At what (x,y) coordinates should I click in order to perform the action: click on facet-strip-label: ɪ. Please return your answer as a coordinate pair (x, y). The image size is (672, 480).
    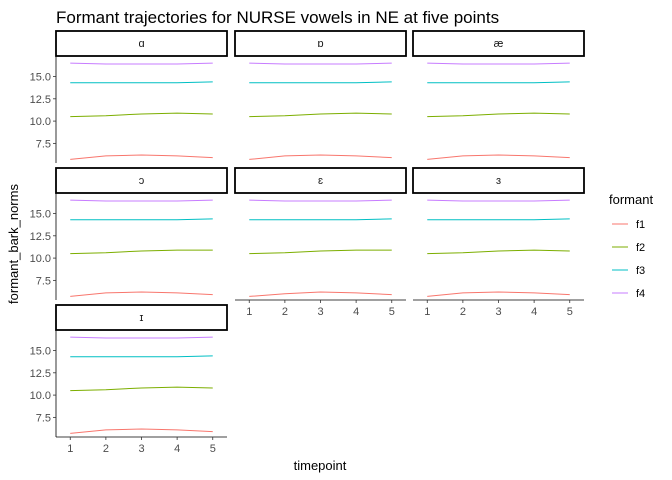
    Looking at the image, I should click on (142, 318).